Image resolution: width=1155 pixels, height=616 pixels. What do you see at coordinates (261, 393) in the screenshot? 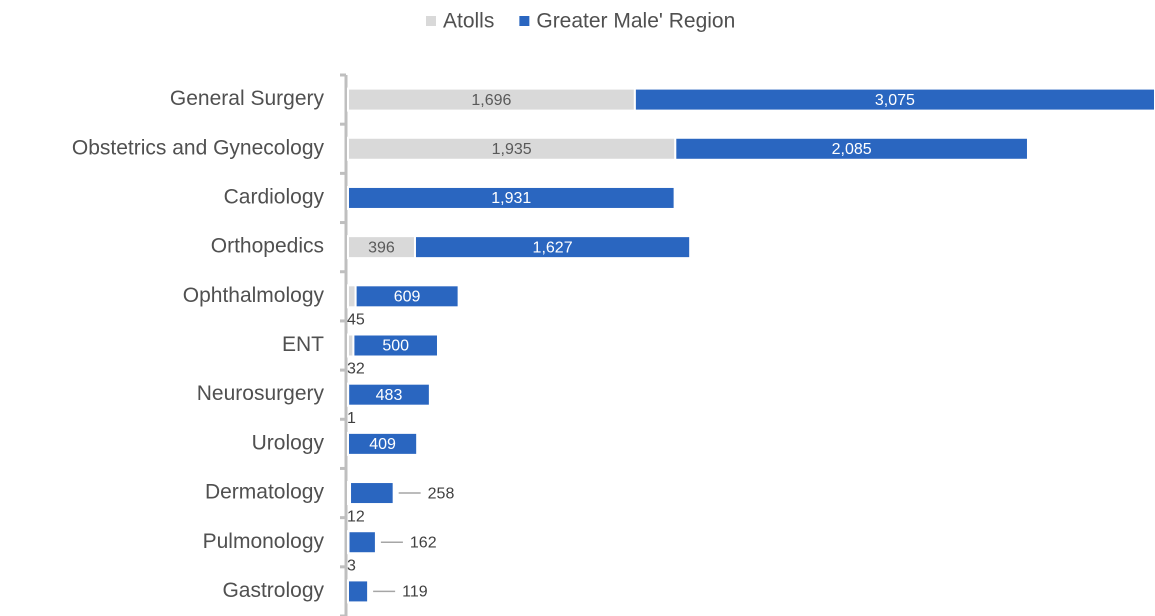
I see `category-label: Neurosurgery` at bounding box center [261, 393].